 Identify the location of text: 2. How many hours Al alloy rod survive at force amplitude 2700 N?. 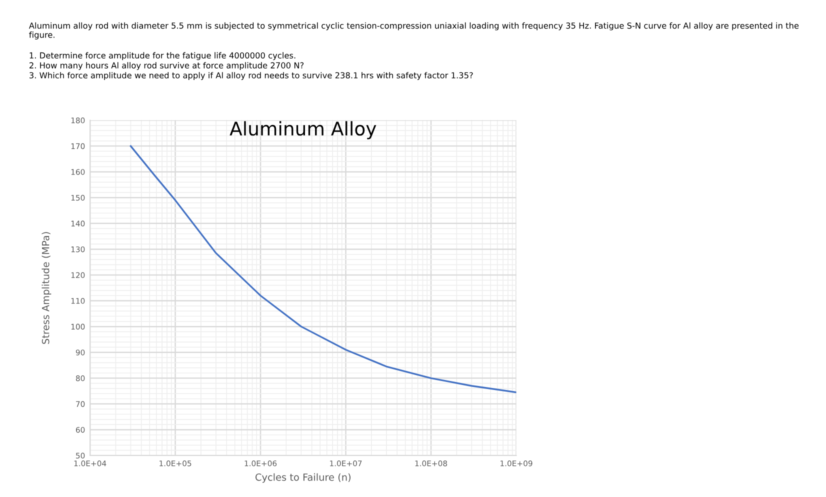
(167, 66).